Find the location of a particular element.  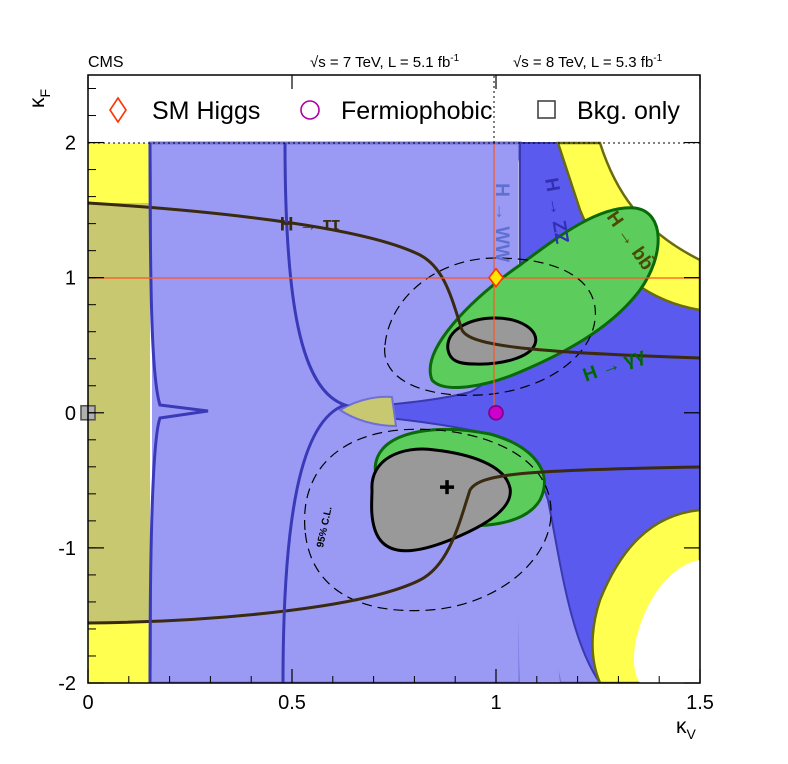

region-light-blue-strip is located at coordinates (515, 566).